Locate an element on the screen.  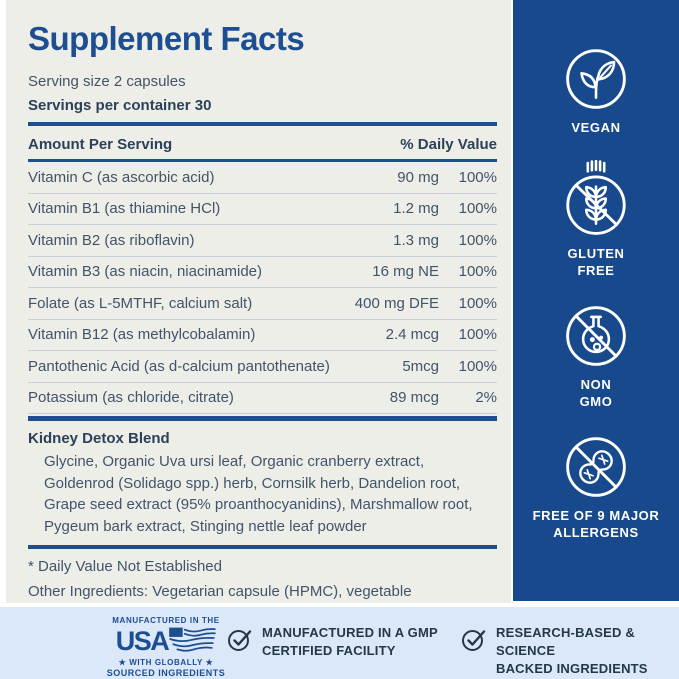
nutrient-name: Vitamin B2 (as riboflavin) is located at coordinates (111, 240).